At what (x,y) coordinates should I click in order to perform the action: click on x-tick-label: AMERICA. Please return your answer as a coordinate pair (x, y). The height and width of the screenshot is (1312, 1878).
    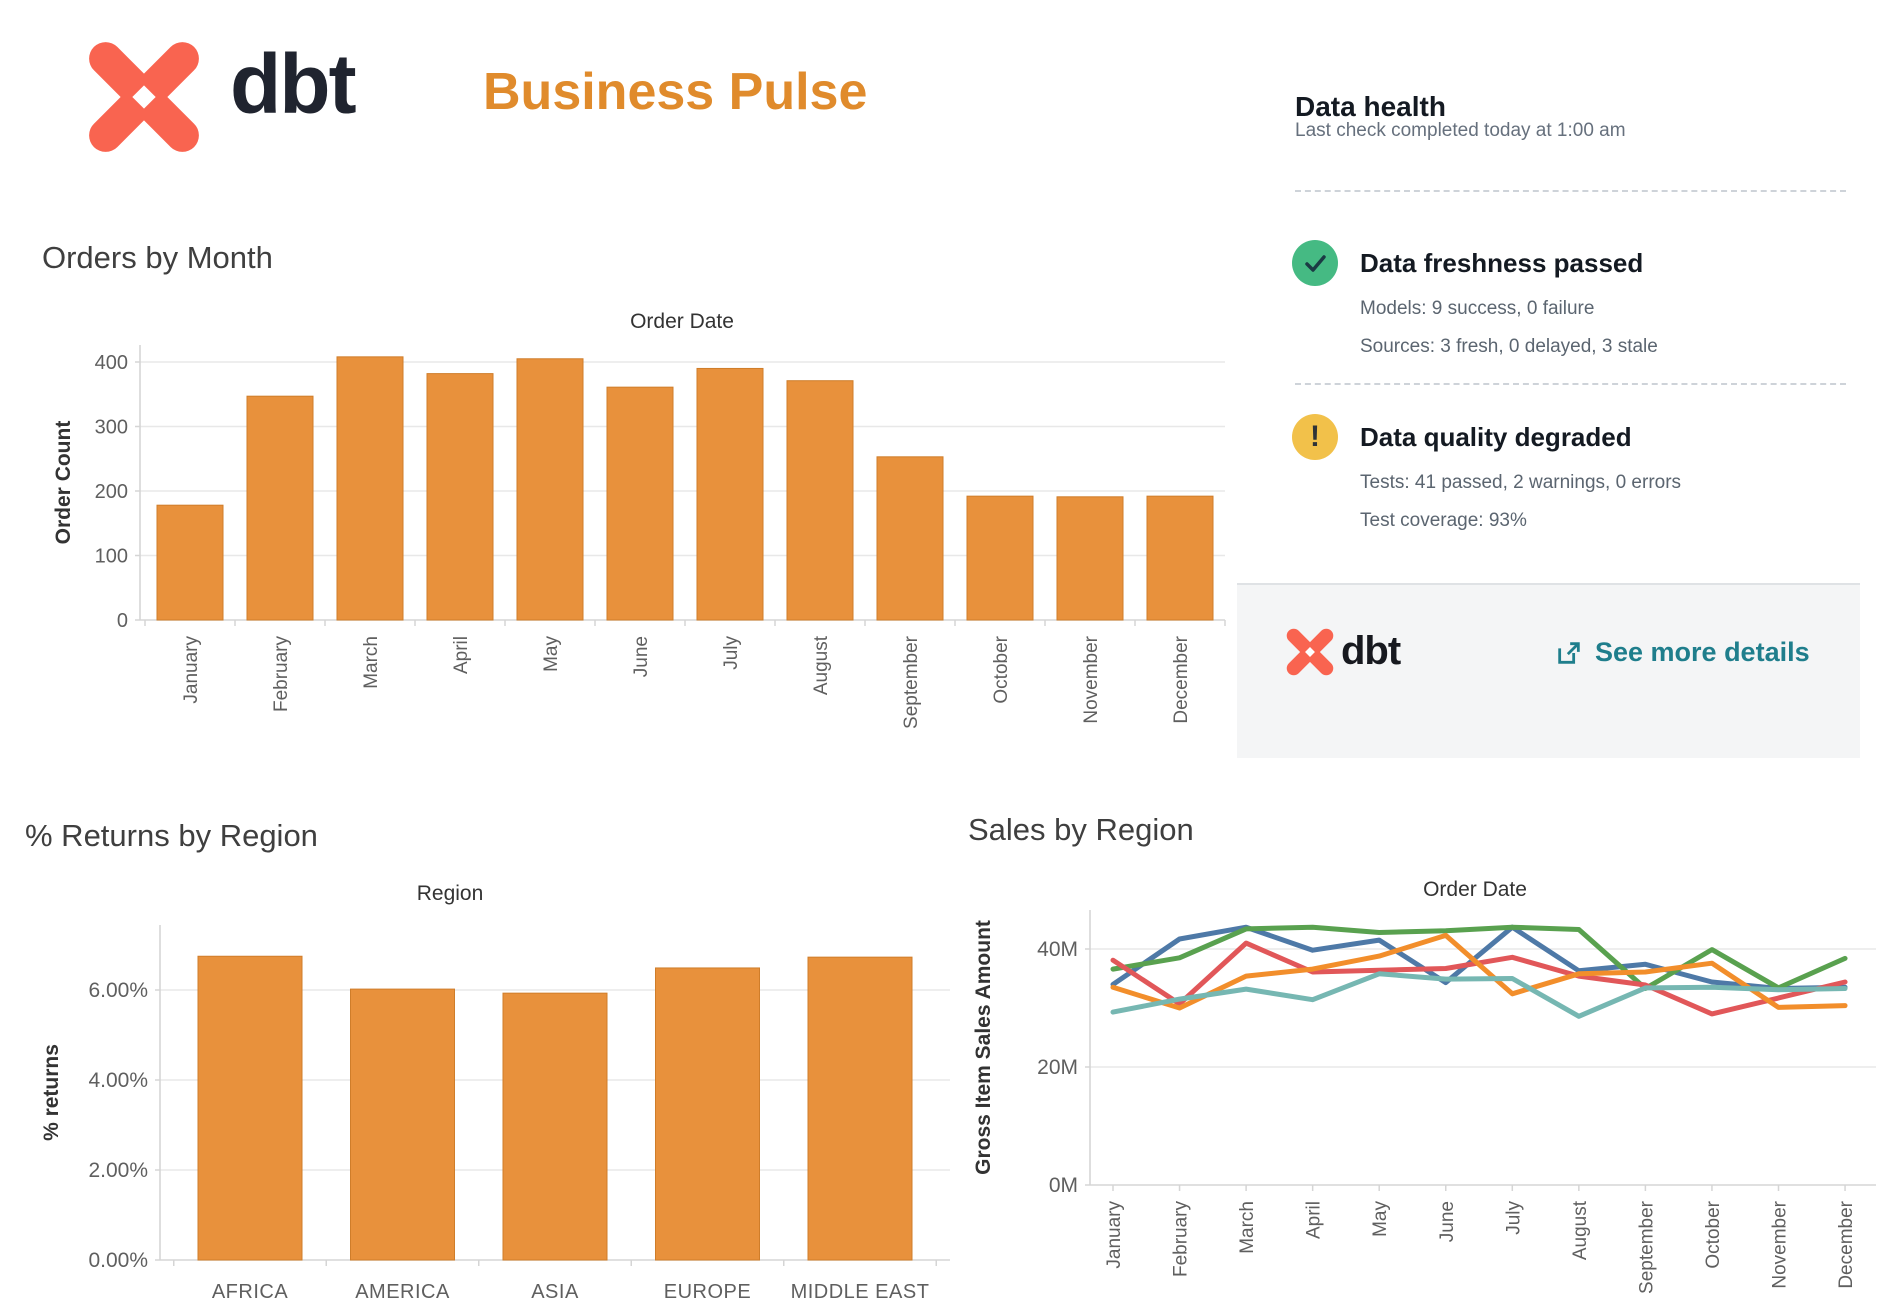
    Looking at the image, I should click on (402, 1292).